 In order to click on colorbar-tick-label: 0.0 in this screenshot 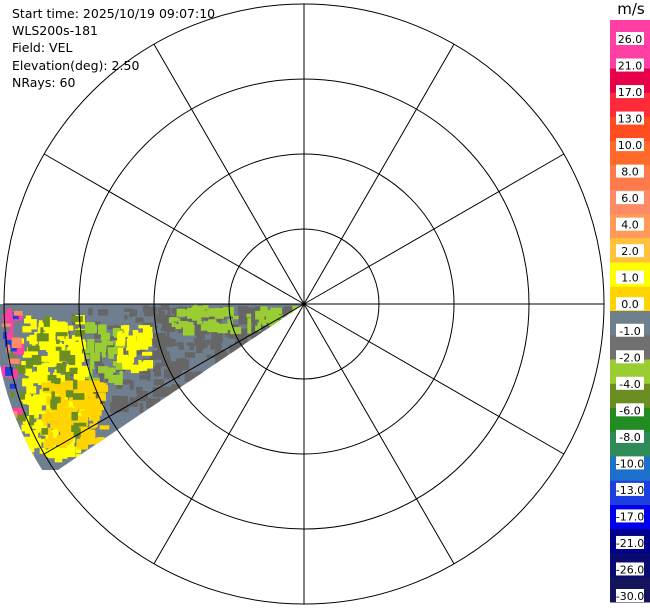, I will do `click(630, 304)`.